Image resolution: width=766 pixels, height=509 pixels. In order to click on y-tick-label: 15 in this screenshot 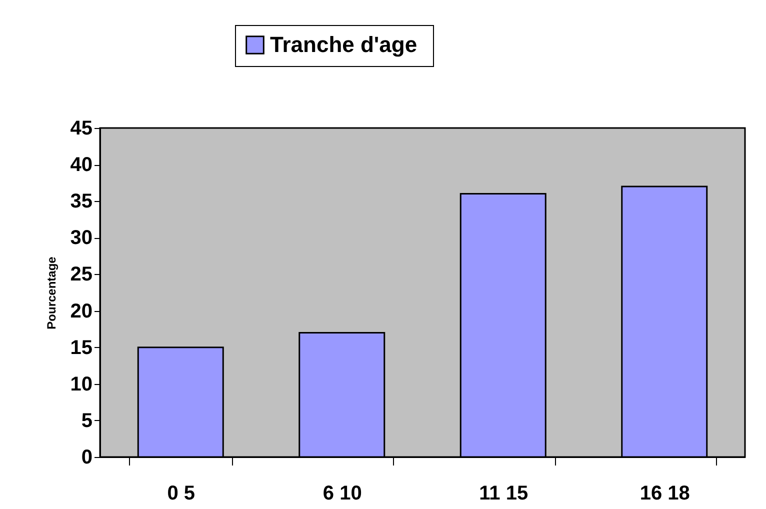, I will do `click(81, 347)`.